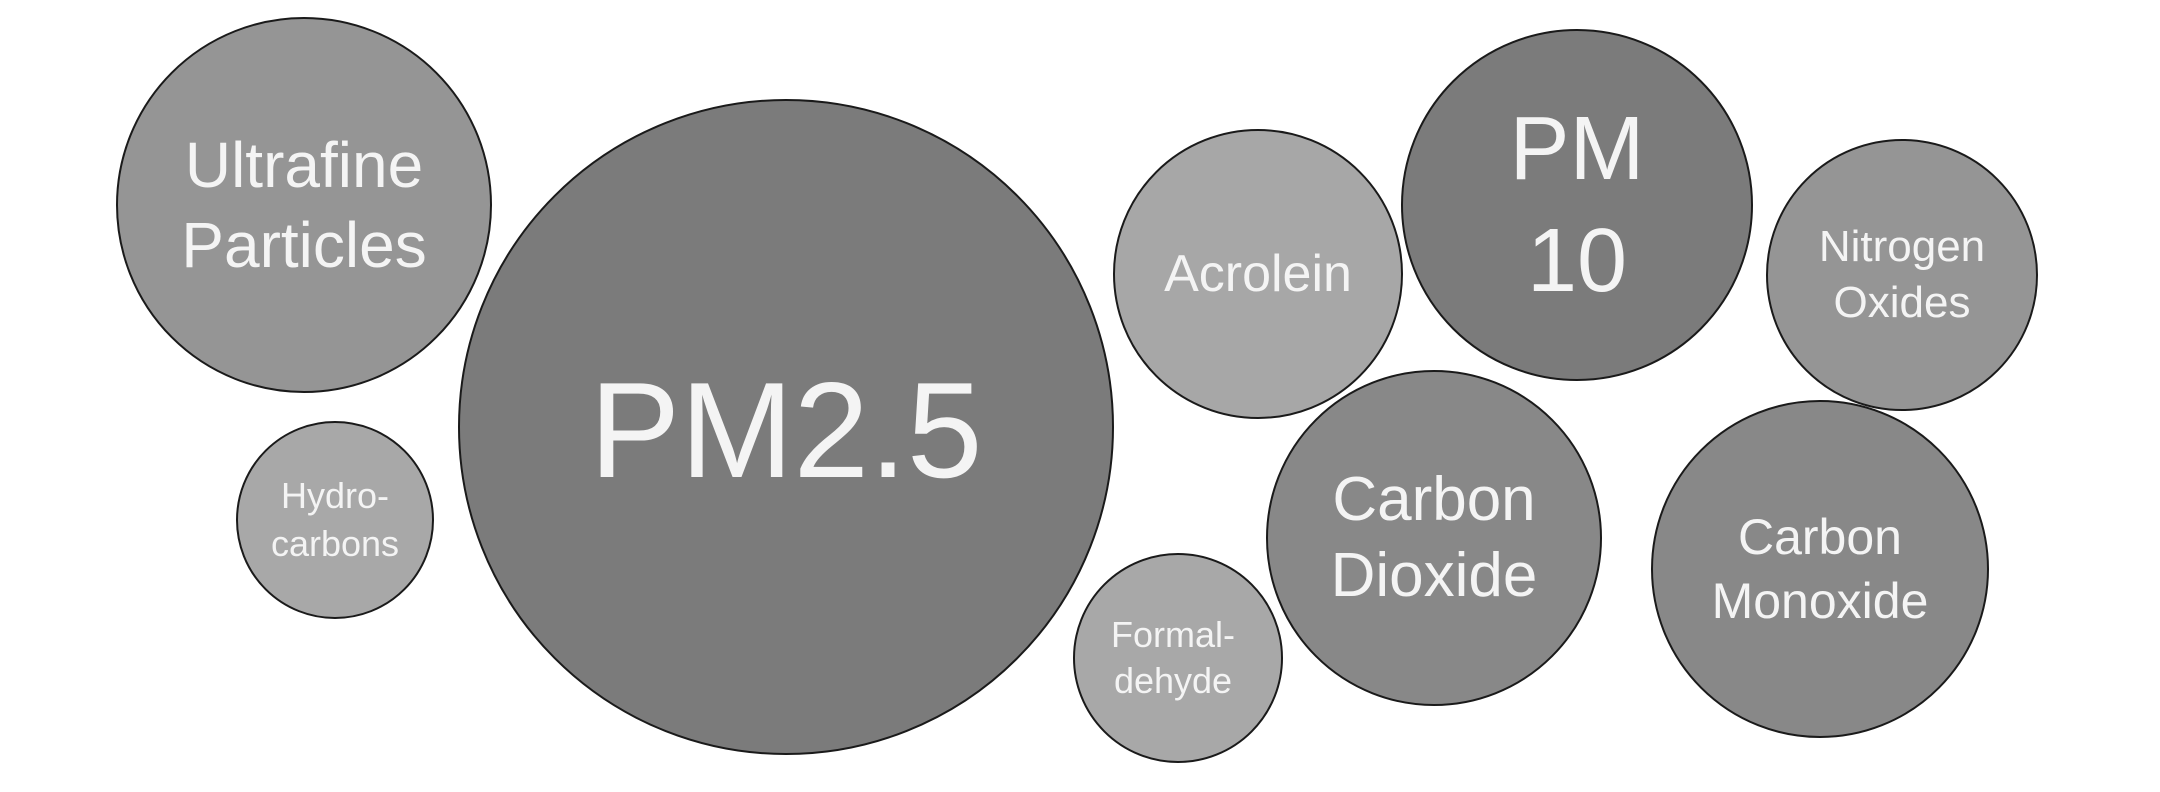 The image size is (2160, 792). I want to click on bubble-nitrogen-oxides: Nitrogen Oxides, so click(1902, 275).